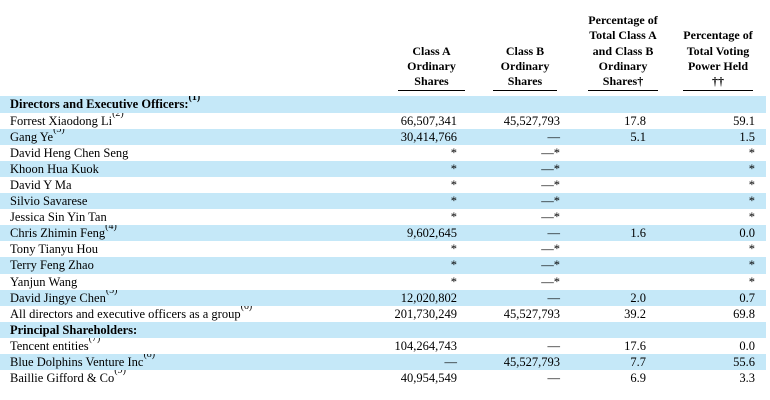 This screenshot has width=770, height=400. What do you see at coordinates (118, 115) in the screenshot?
I see `footnote-ref: (2)` at bounding box center [118, 115].